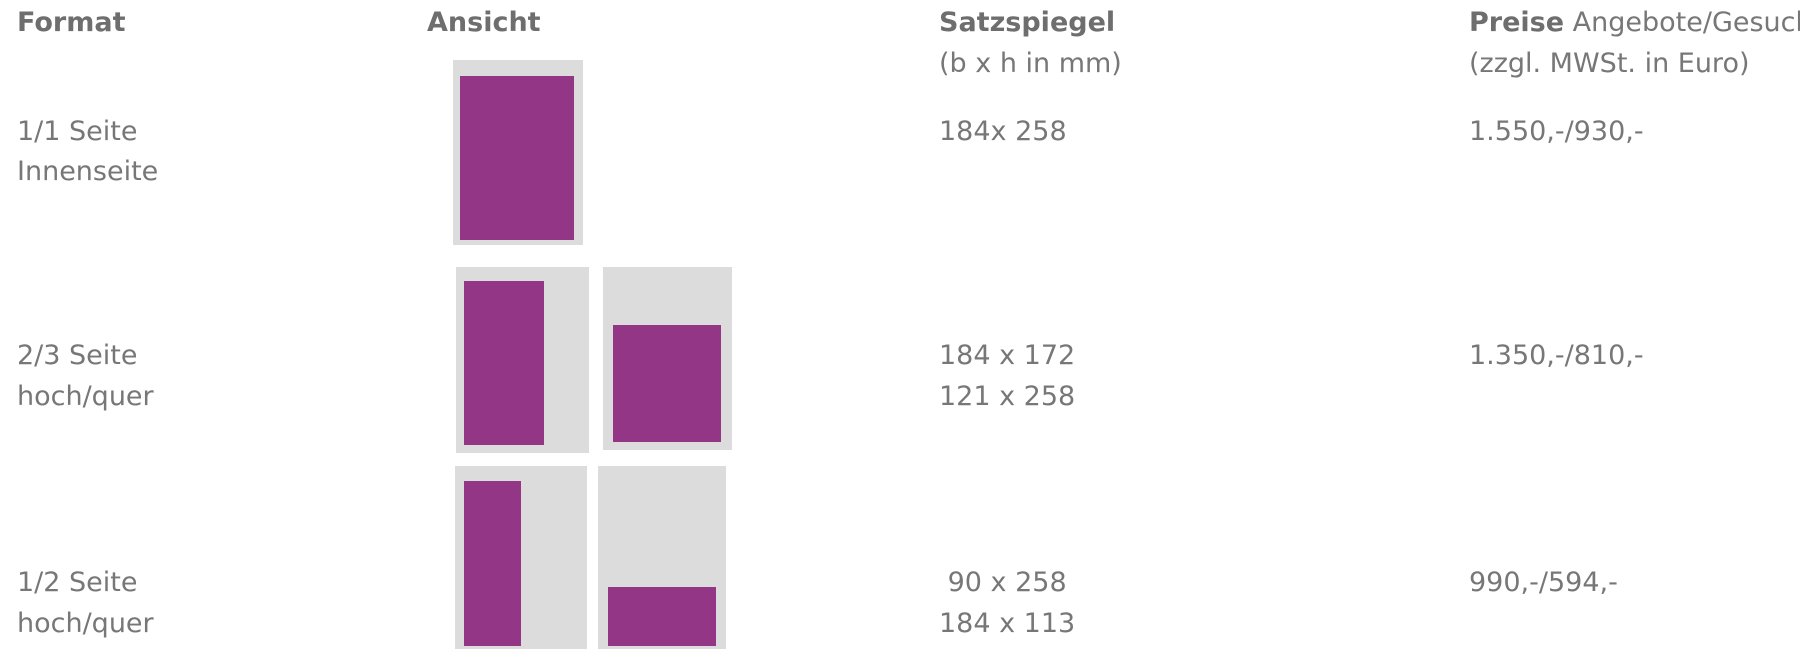 The image size is (1800, 649). I want to click on header-price-rest: Angebote/Gesuch, so click(1686, 22).